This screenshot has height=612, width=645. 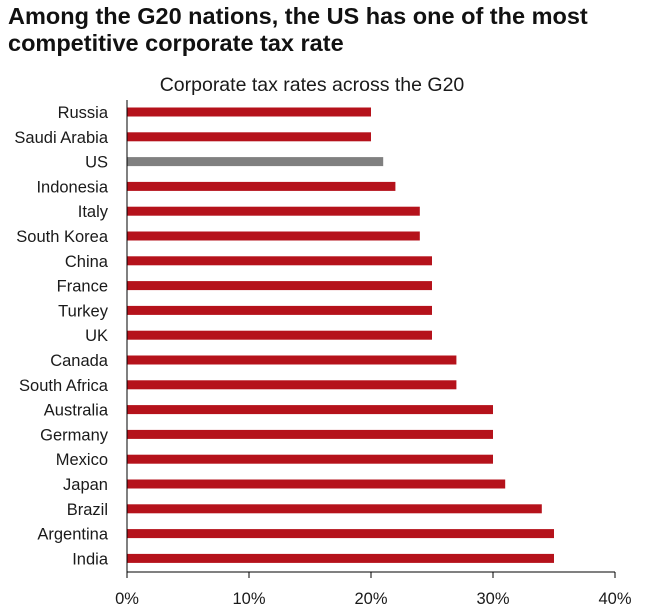 I want to click on bar-india, so click(x=340, y=558).